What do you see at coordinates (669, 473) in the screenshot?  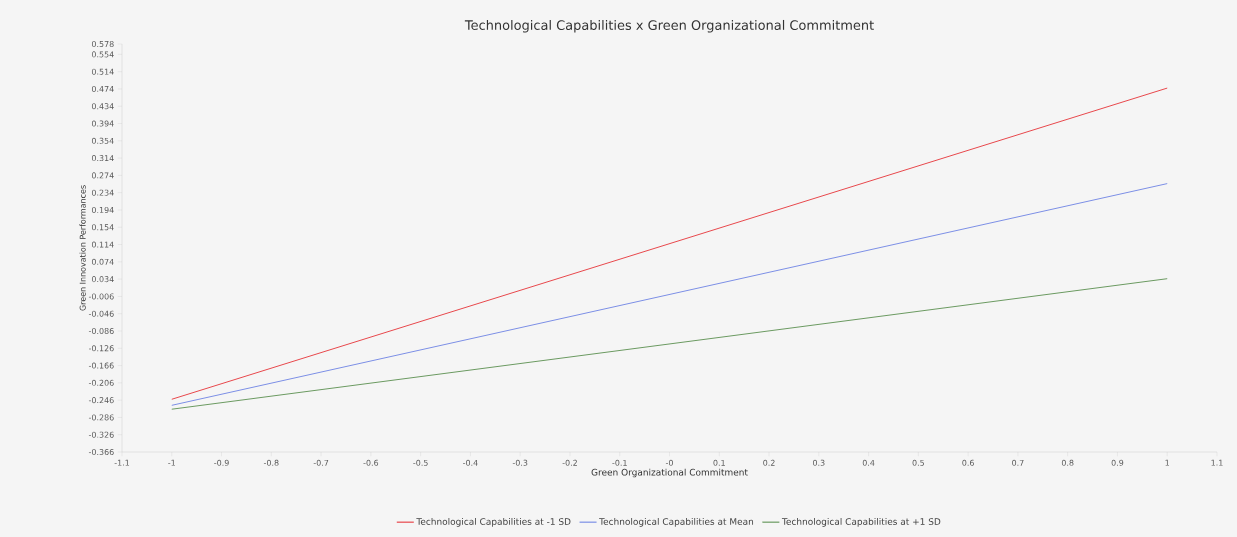 I see `x-axis-title: Green Organizational Commitment` at bounding box center [669, 473].